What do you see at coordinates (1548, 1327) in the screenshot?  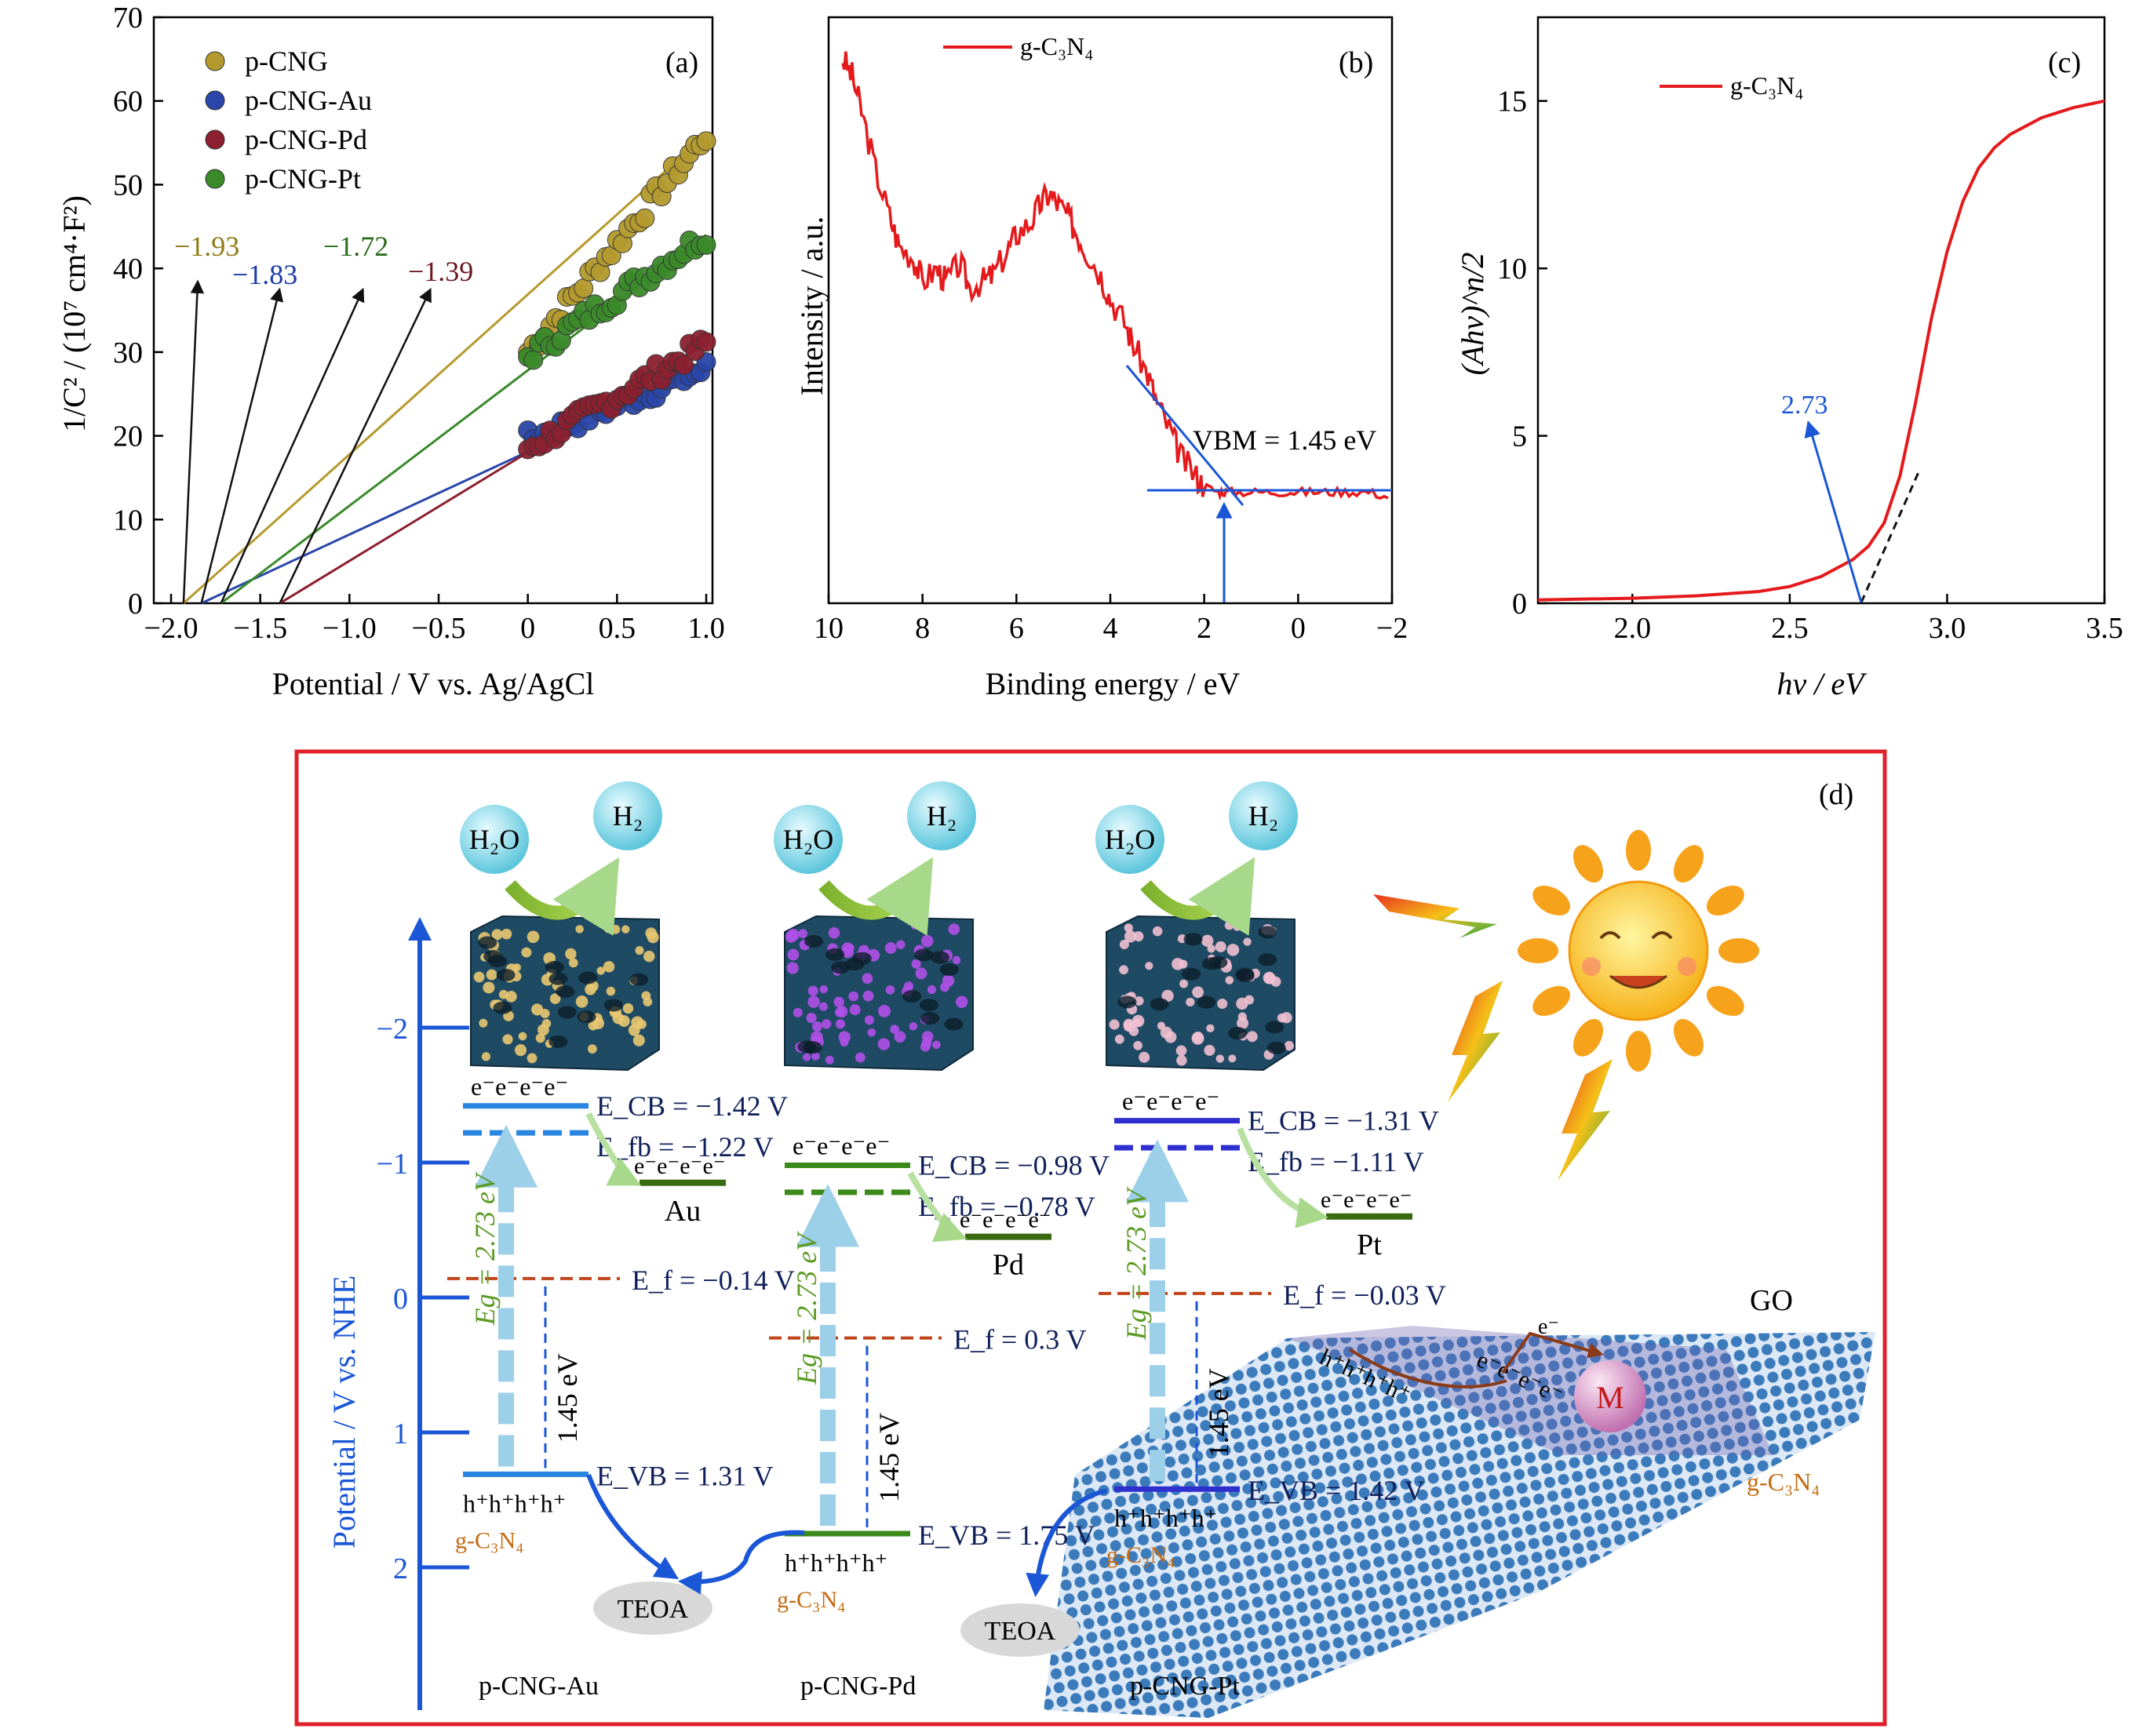 I see `sheet-electron-single: e⁻` at bounding box center [1548, 1327].